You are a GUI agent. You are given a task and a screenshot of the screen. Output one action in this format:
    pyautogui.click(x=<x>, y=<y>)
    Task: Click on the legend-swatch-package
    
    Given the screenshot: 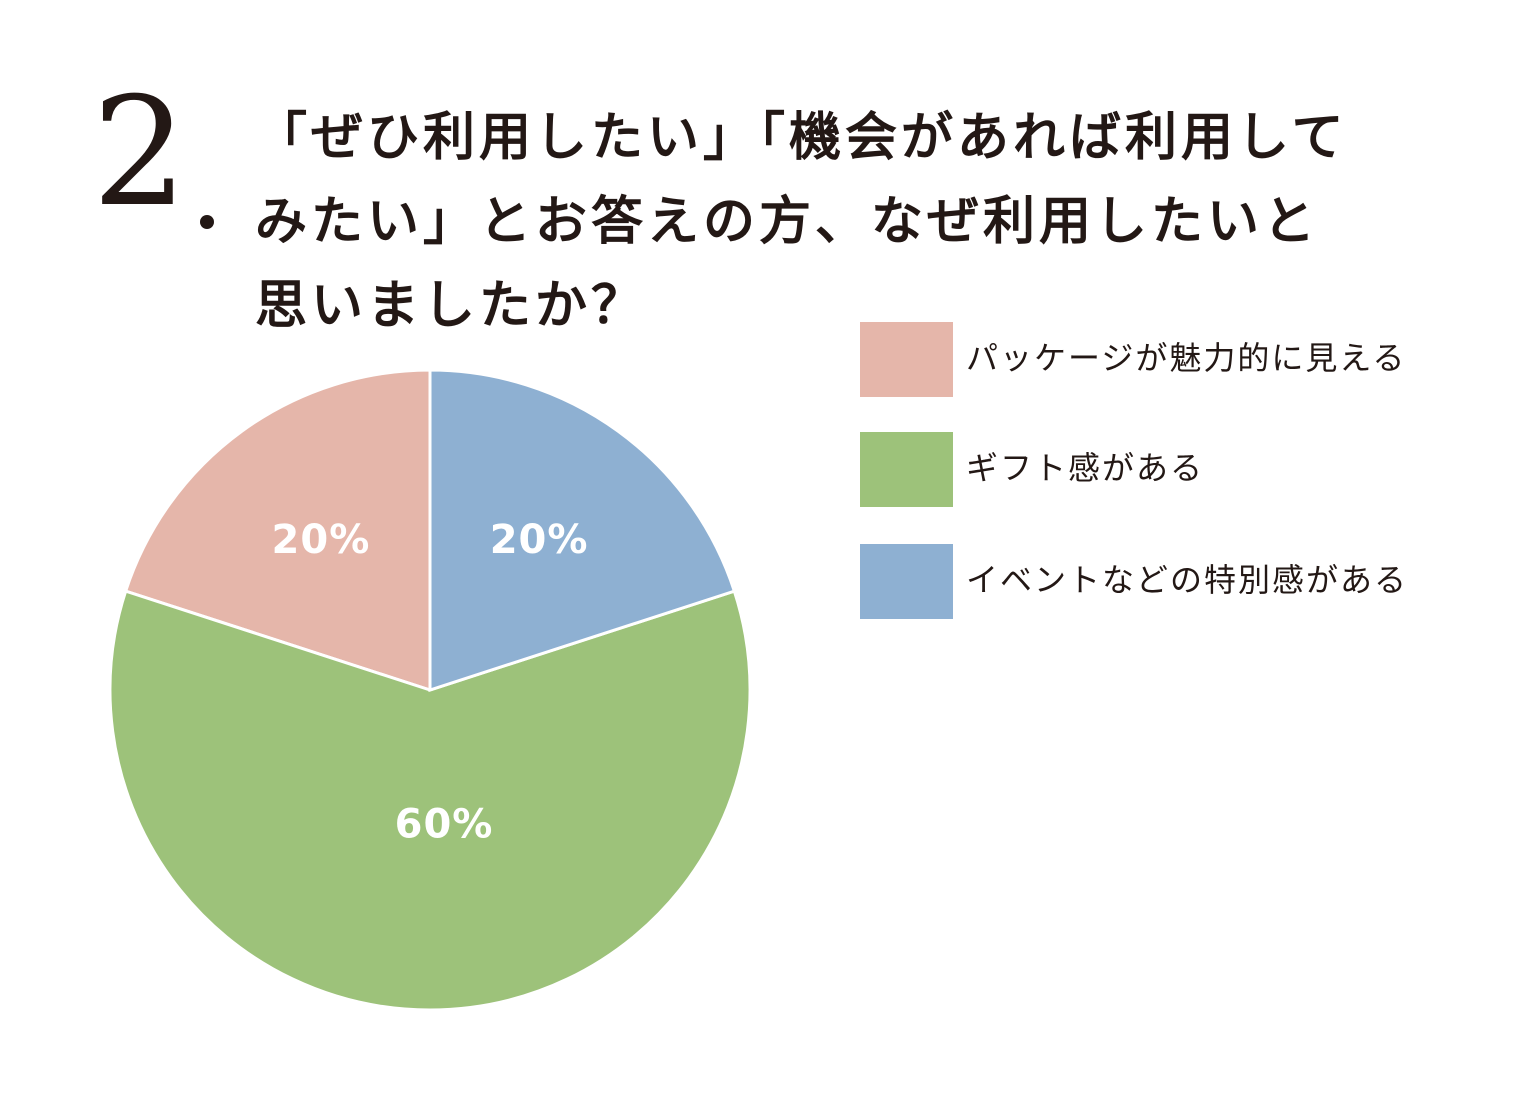 What is the action you would take?
    pyautogui.click(x=906, y=359)
    